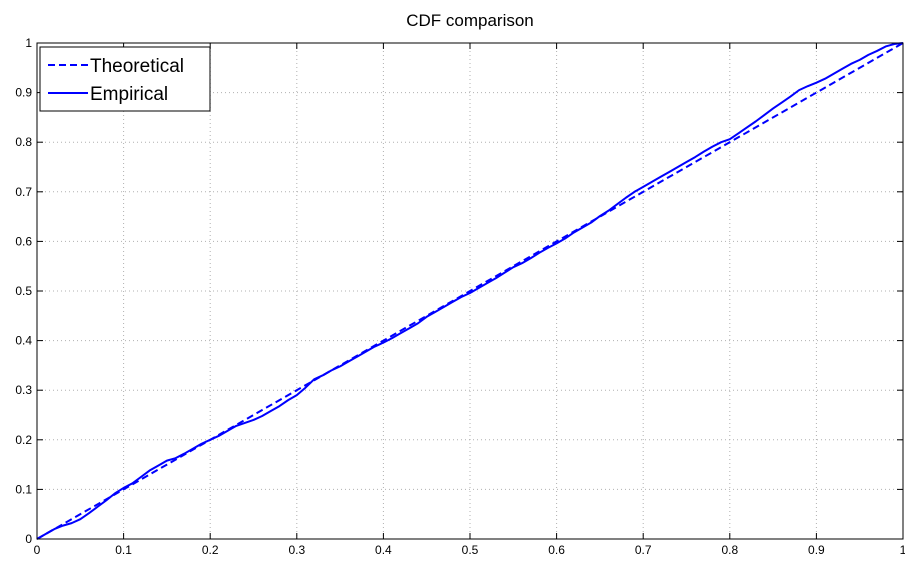  What do you see at coordinates (137, 66) in the screenshot?
I see `legend-label-theoretical: Theoretical` at bounding box center [137, 66].